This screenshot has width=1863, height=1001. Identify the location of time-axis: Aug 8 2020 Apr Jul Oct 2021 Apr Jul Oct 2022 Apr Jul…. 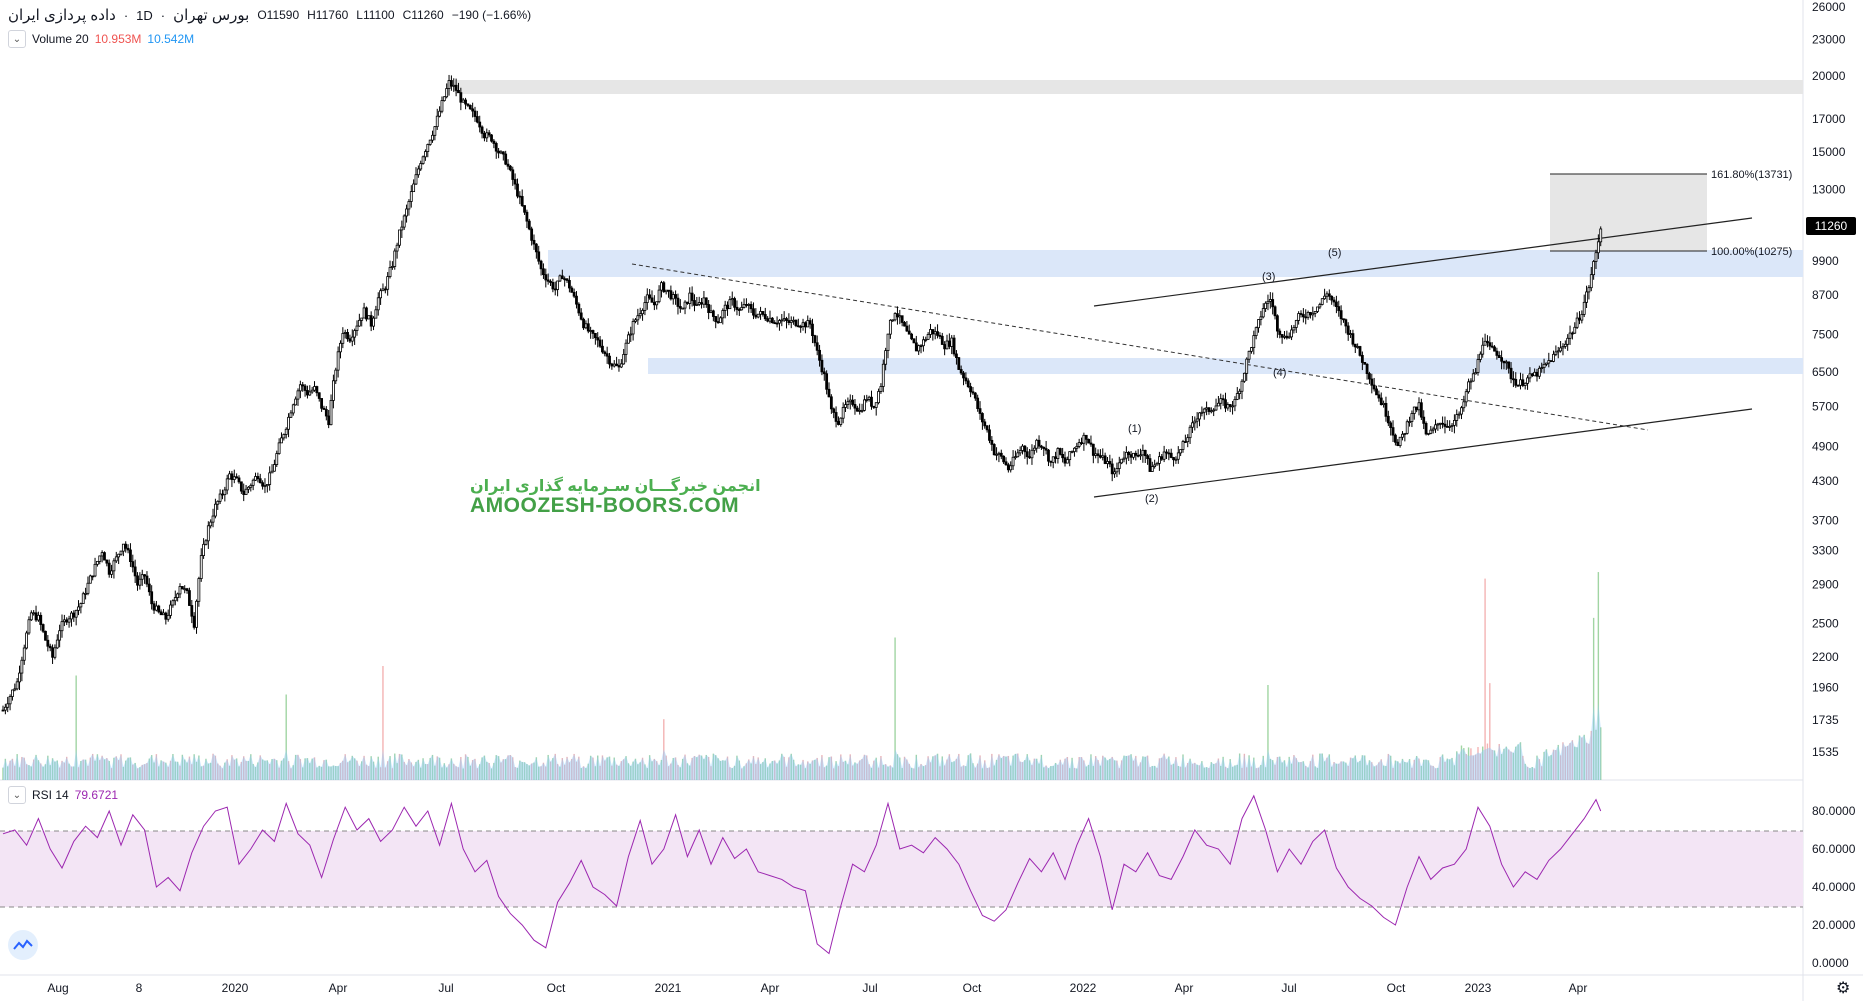
(817, 988).